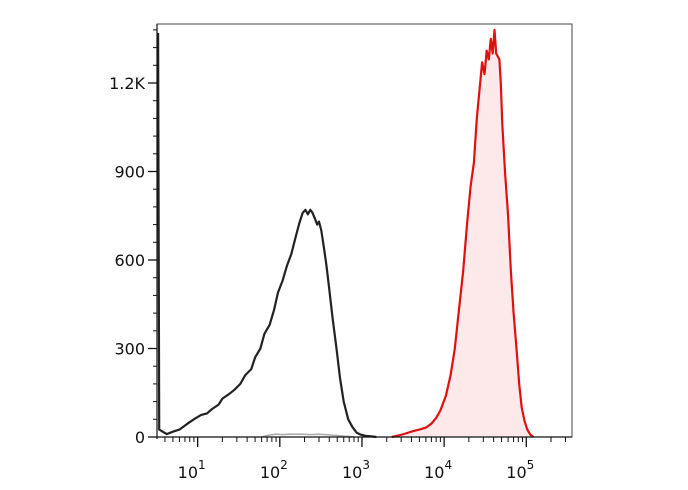 This screenshot has height=490, width=688. I want to click on y-tick-label-3: 900, so click(129, 172).